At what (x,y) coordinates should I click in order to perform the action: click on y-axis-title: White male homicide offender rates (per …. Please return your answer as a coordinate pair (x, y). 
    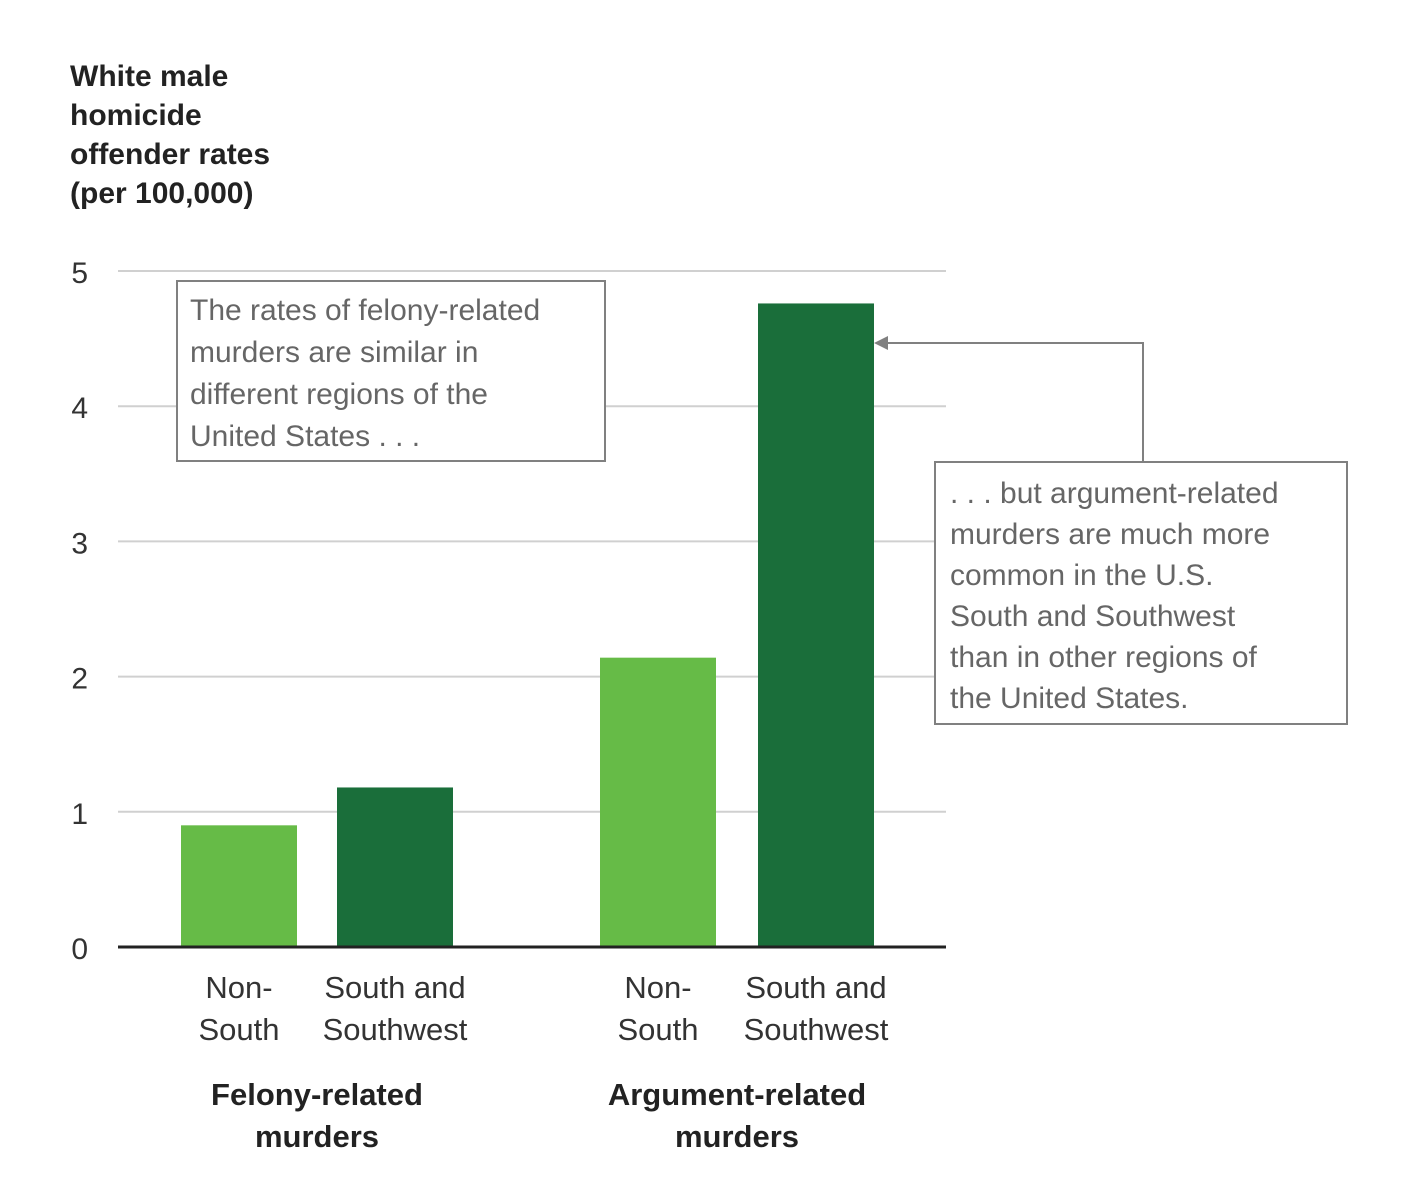
    Looking at the image, I should click on (230, 135).